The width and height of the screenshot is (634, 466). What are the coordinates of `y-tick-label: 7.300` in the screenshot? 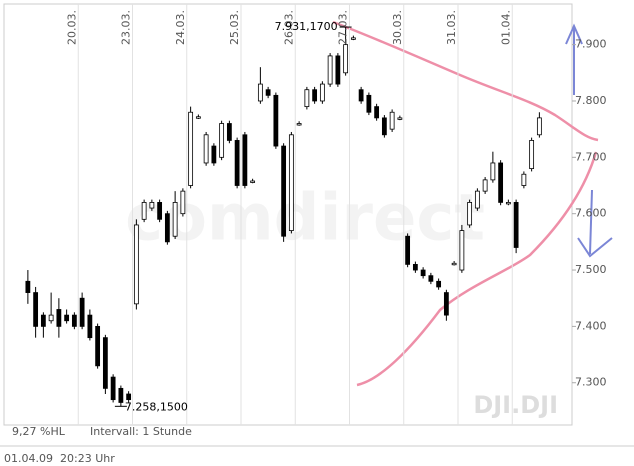 It's located at (591, 382).